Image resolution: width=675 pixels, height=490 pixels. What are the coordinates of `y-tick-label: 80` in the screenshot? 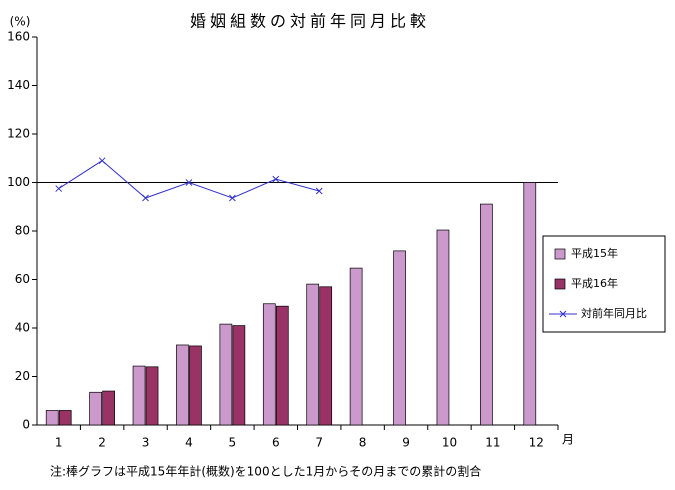 It's located at (22, 231).